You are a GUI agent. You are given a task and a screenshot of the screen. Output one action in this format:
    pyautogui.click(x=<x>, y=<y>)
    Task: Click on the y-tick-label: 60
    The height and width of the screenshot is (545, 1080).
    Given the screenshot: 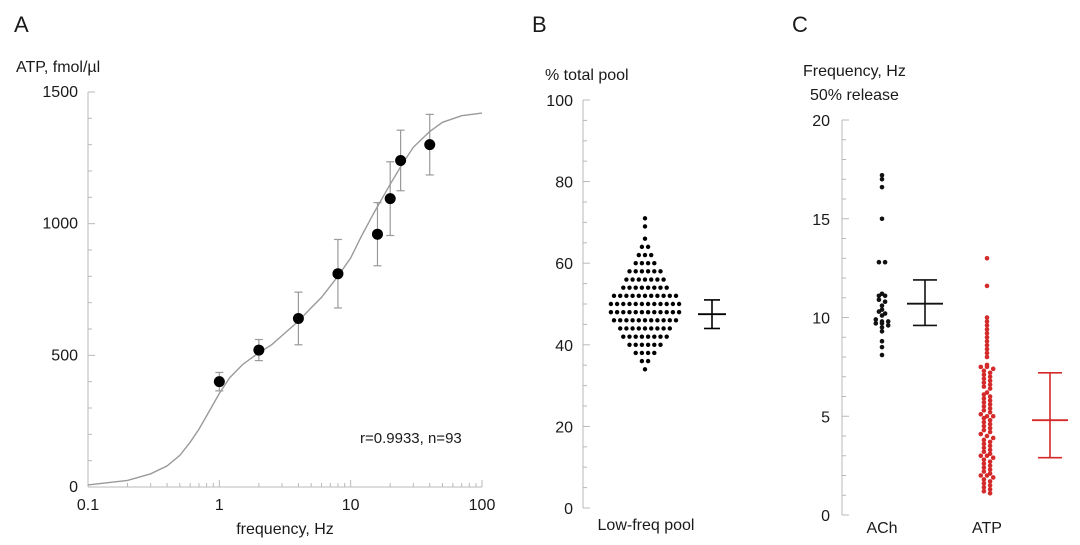 What is the action you would take?
    pyautogui.click(x=564, y=264)
    